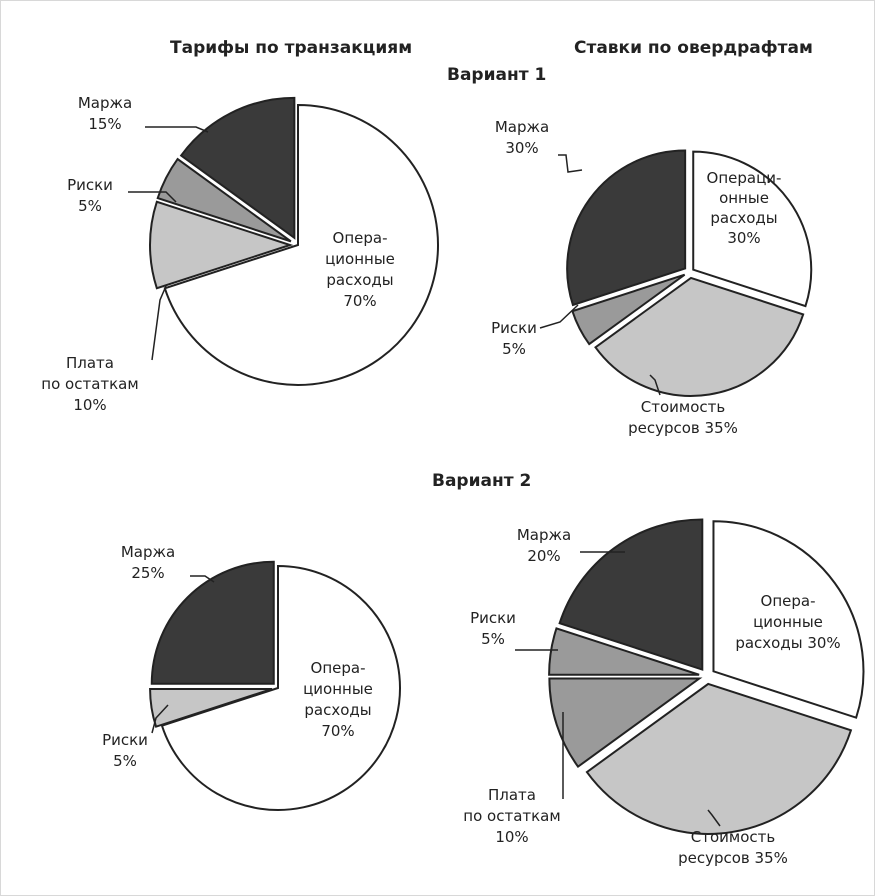  Describe the element at coordinates (148, 562) in the screenshot. I see `slice-label: Маржа 25%` at that location.